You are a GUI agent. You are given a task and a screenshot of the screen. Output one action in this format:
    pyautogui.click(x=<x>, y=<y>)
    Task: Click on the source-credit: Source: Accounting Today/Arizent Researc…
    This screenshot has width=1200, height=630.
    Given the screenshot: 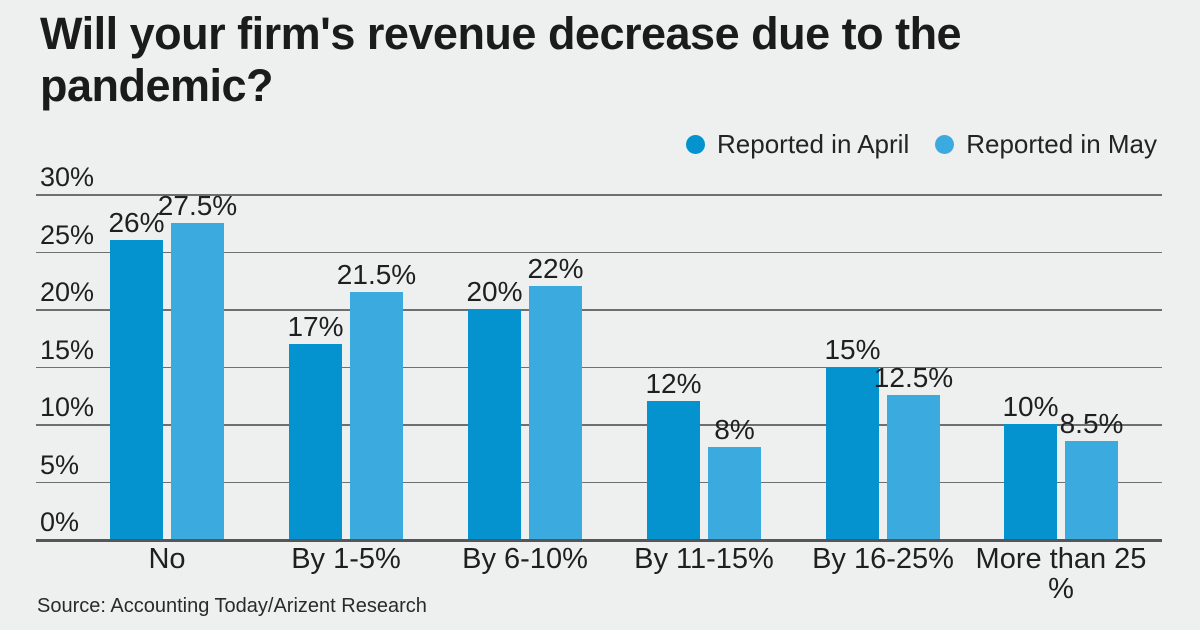 What is the action you would take?
    pyautogui.click(x=232, y=606)
    